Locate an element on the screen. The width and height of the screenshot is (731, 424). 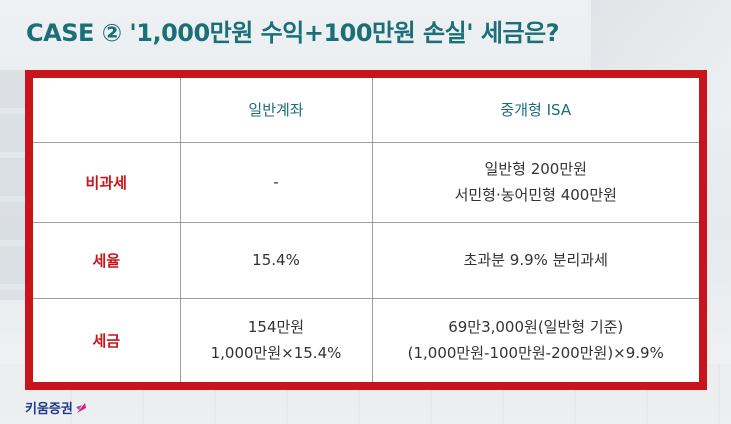
cell-general-tax-amount: 154만원 1,000만원×15.4% is located at coordinates (276, 339).